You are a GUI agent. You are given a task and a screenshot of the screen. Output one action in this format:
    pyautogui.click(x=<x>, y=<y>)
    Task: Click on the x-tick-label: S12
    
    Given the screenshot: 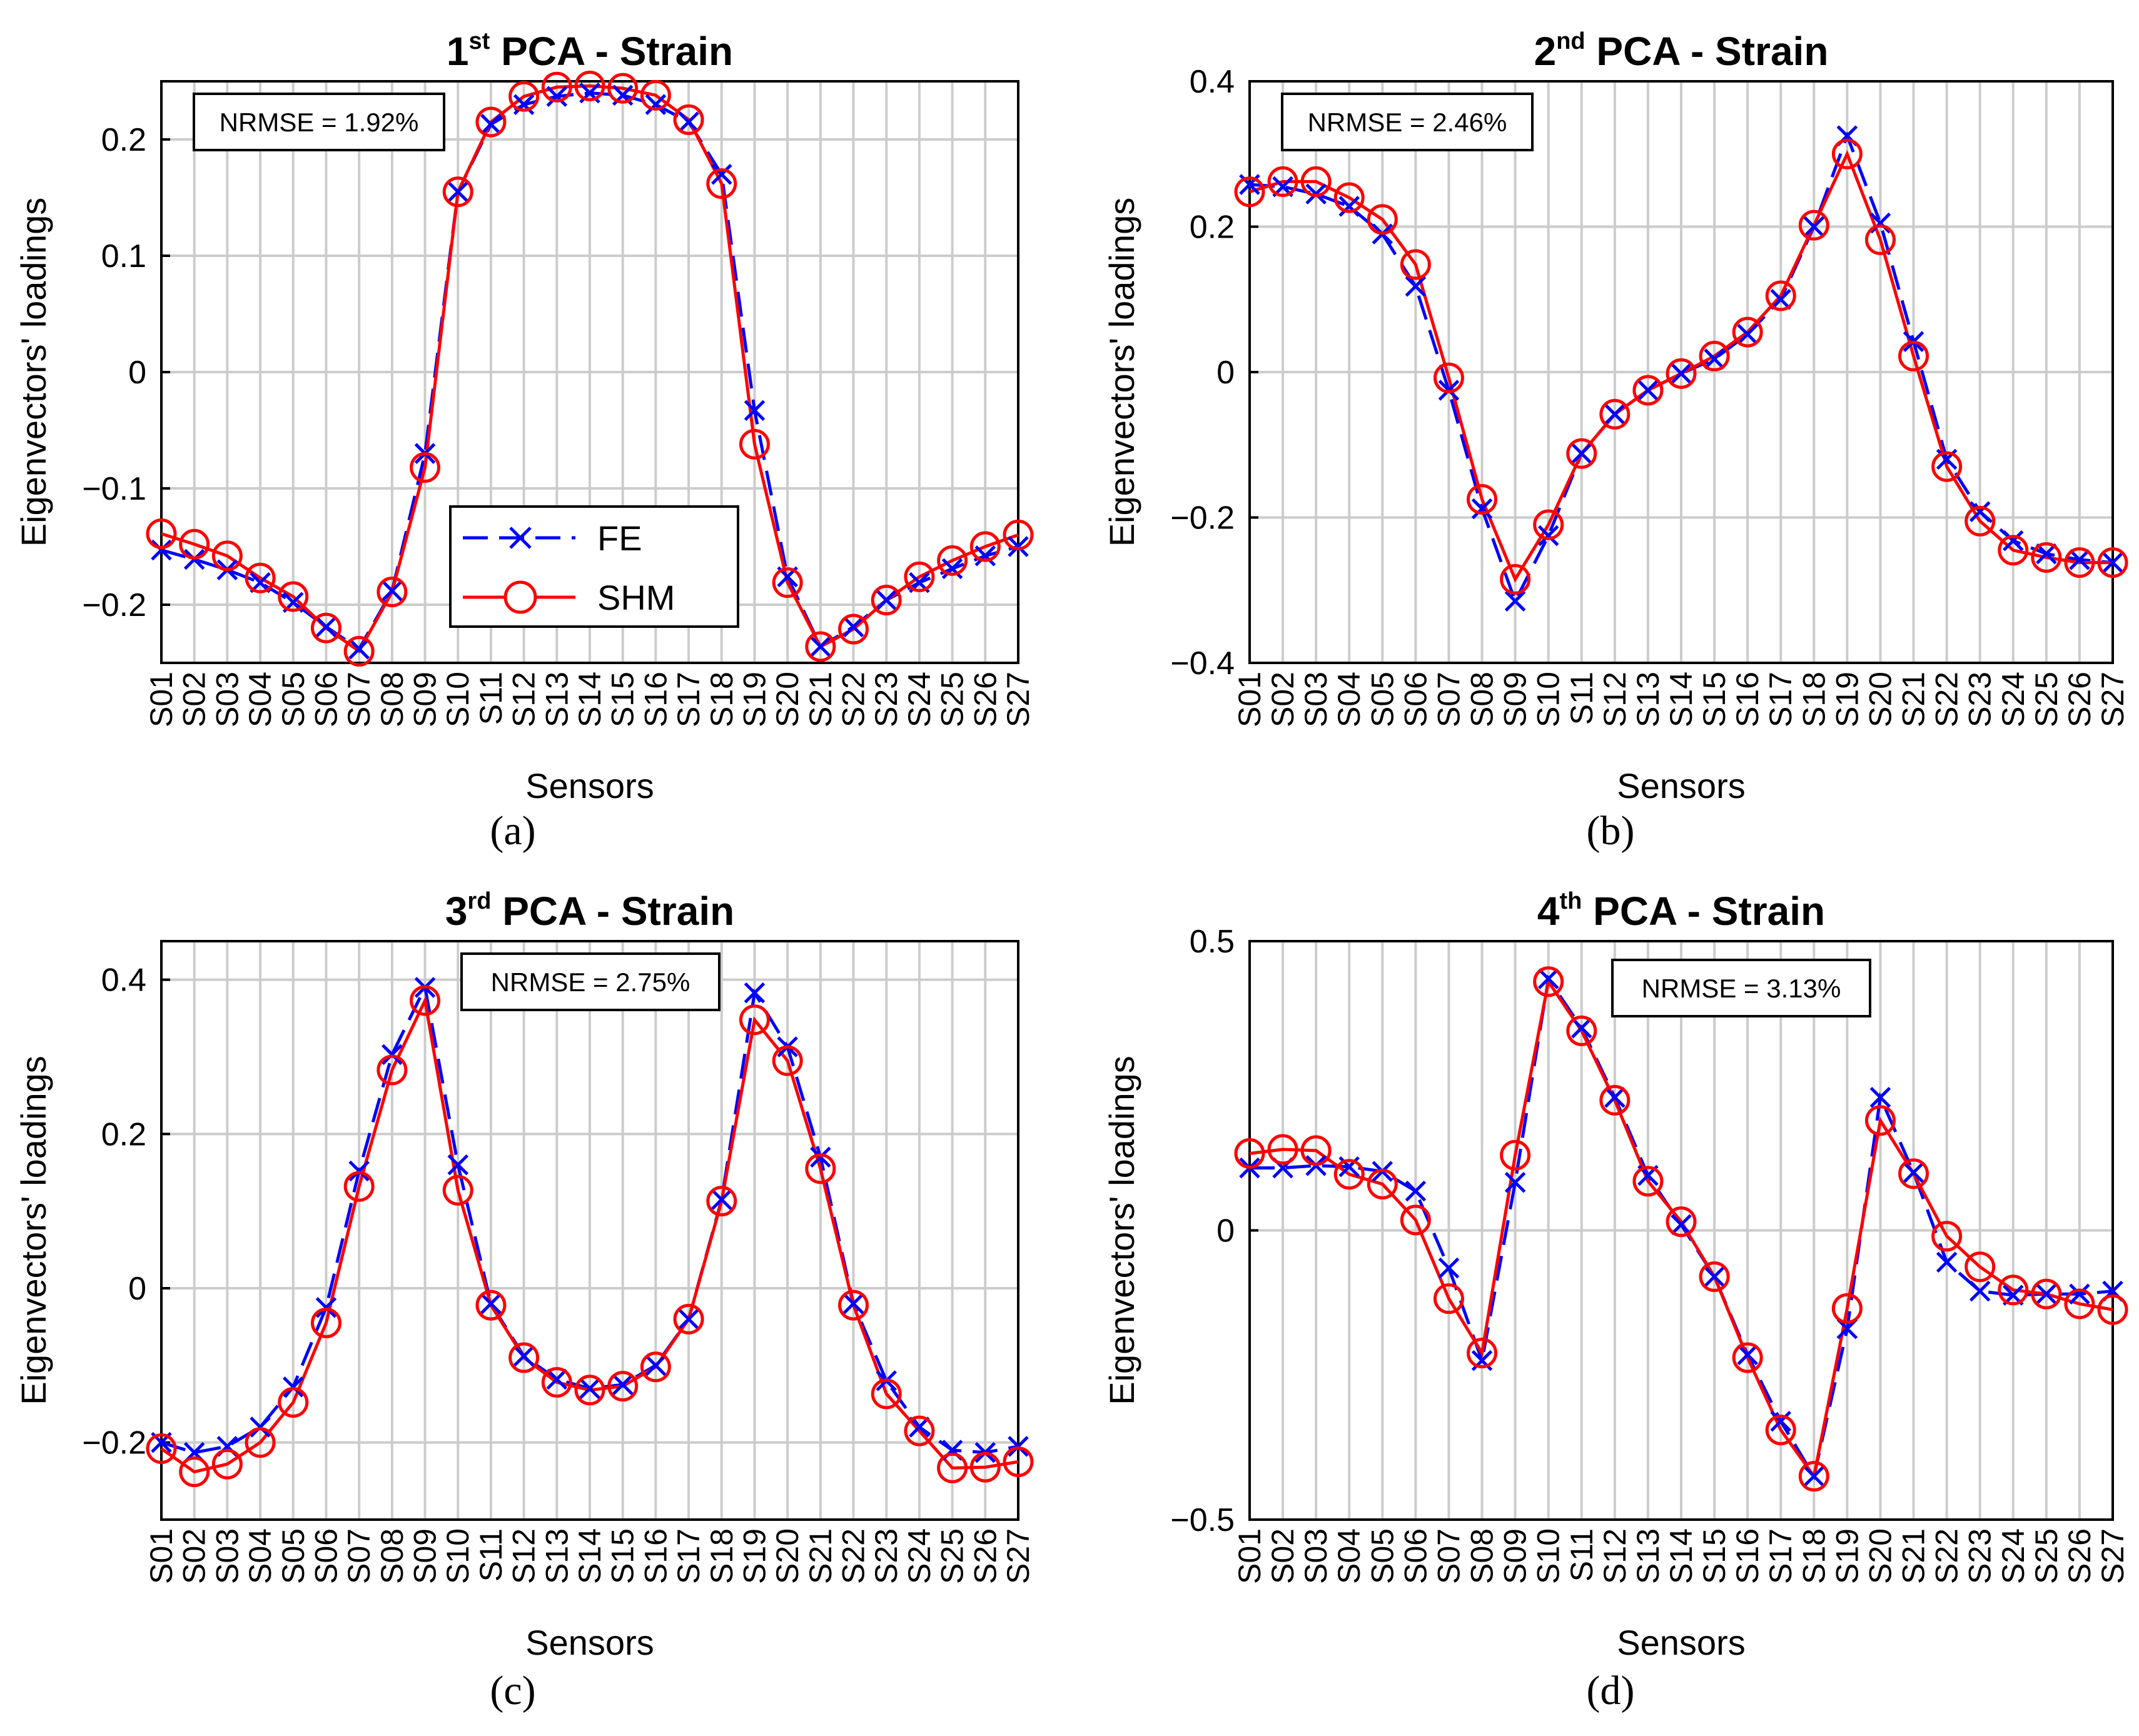 What is the action you would take?
    pyautogui.click(x=524, y=699)
    